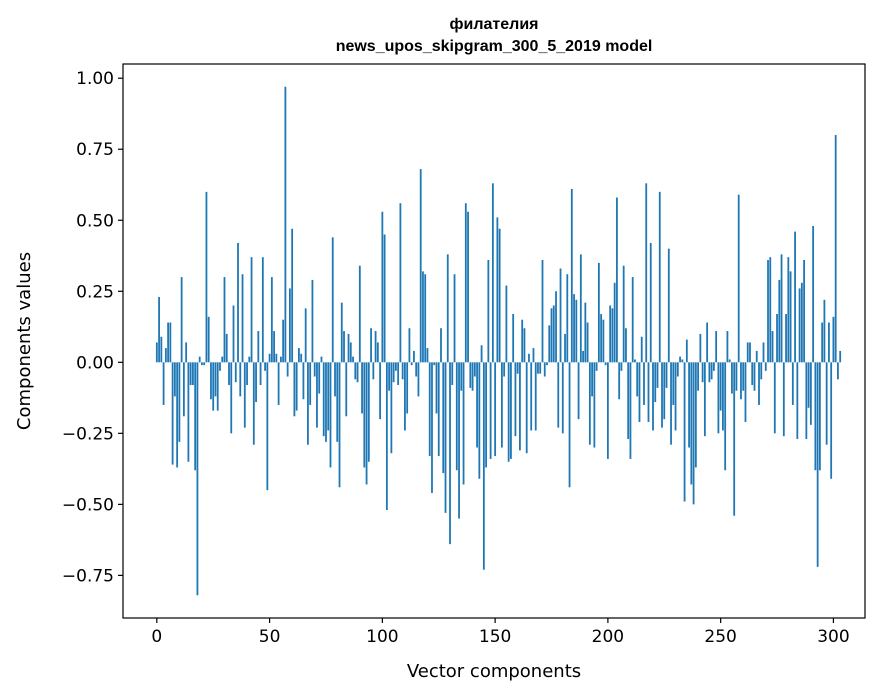 This screenshot has width=880, height=696. I want to click on y-tick-label: 0.25, so click(95, 292).